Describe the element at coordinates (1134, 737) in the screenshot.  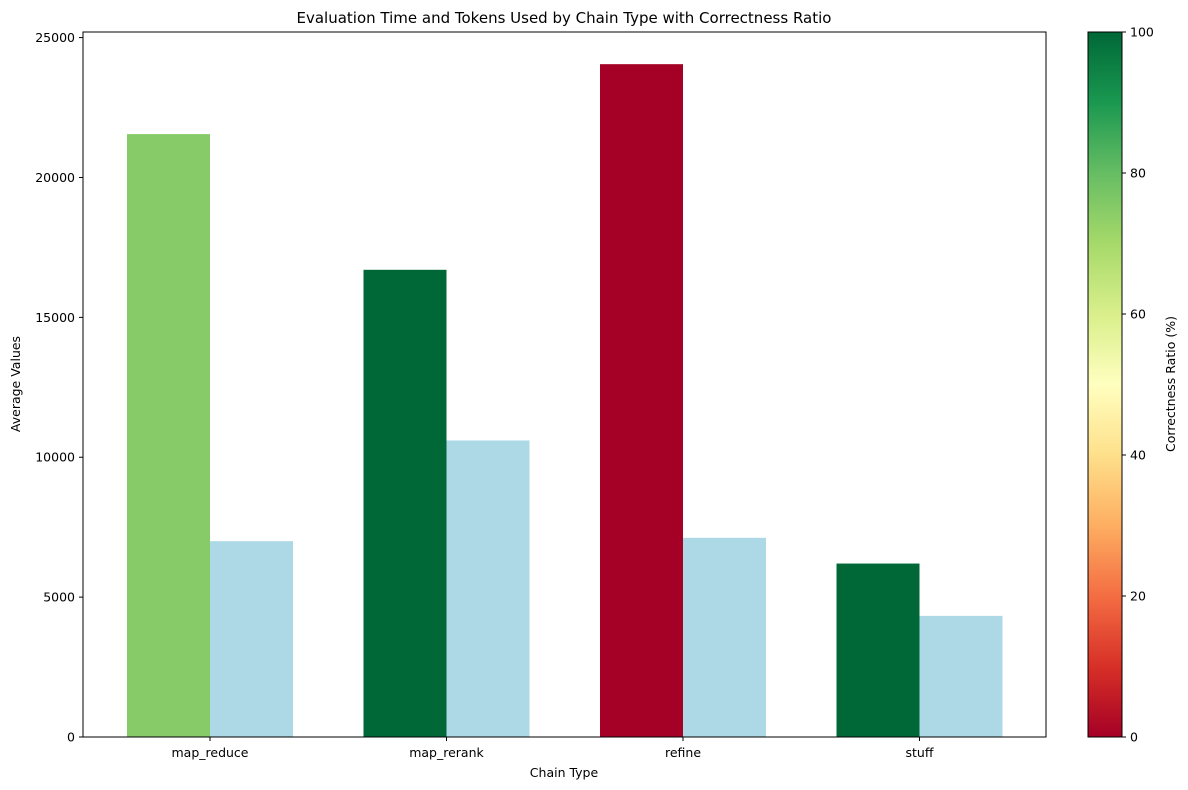
I see `colorbar-tick-label: 0` at that location.